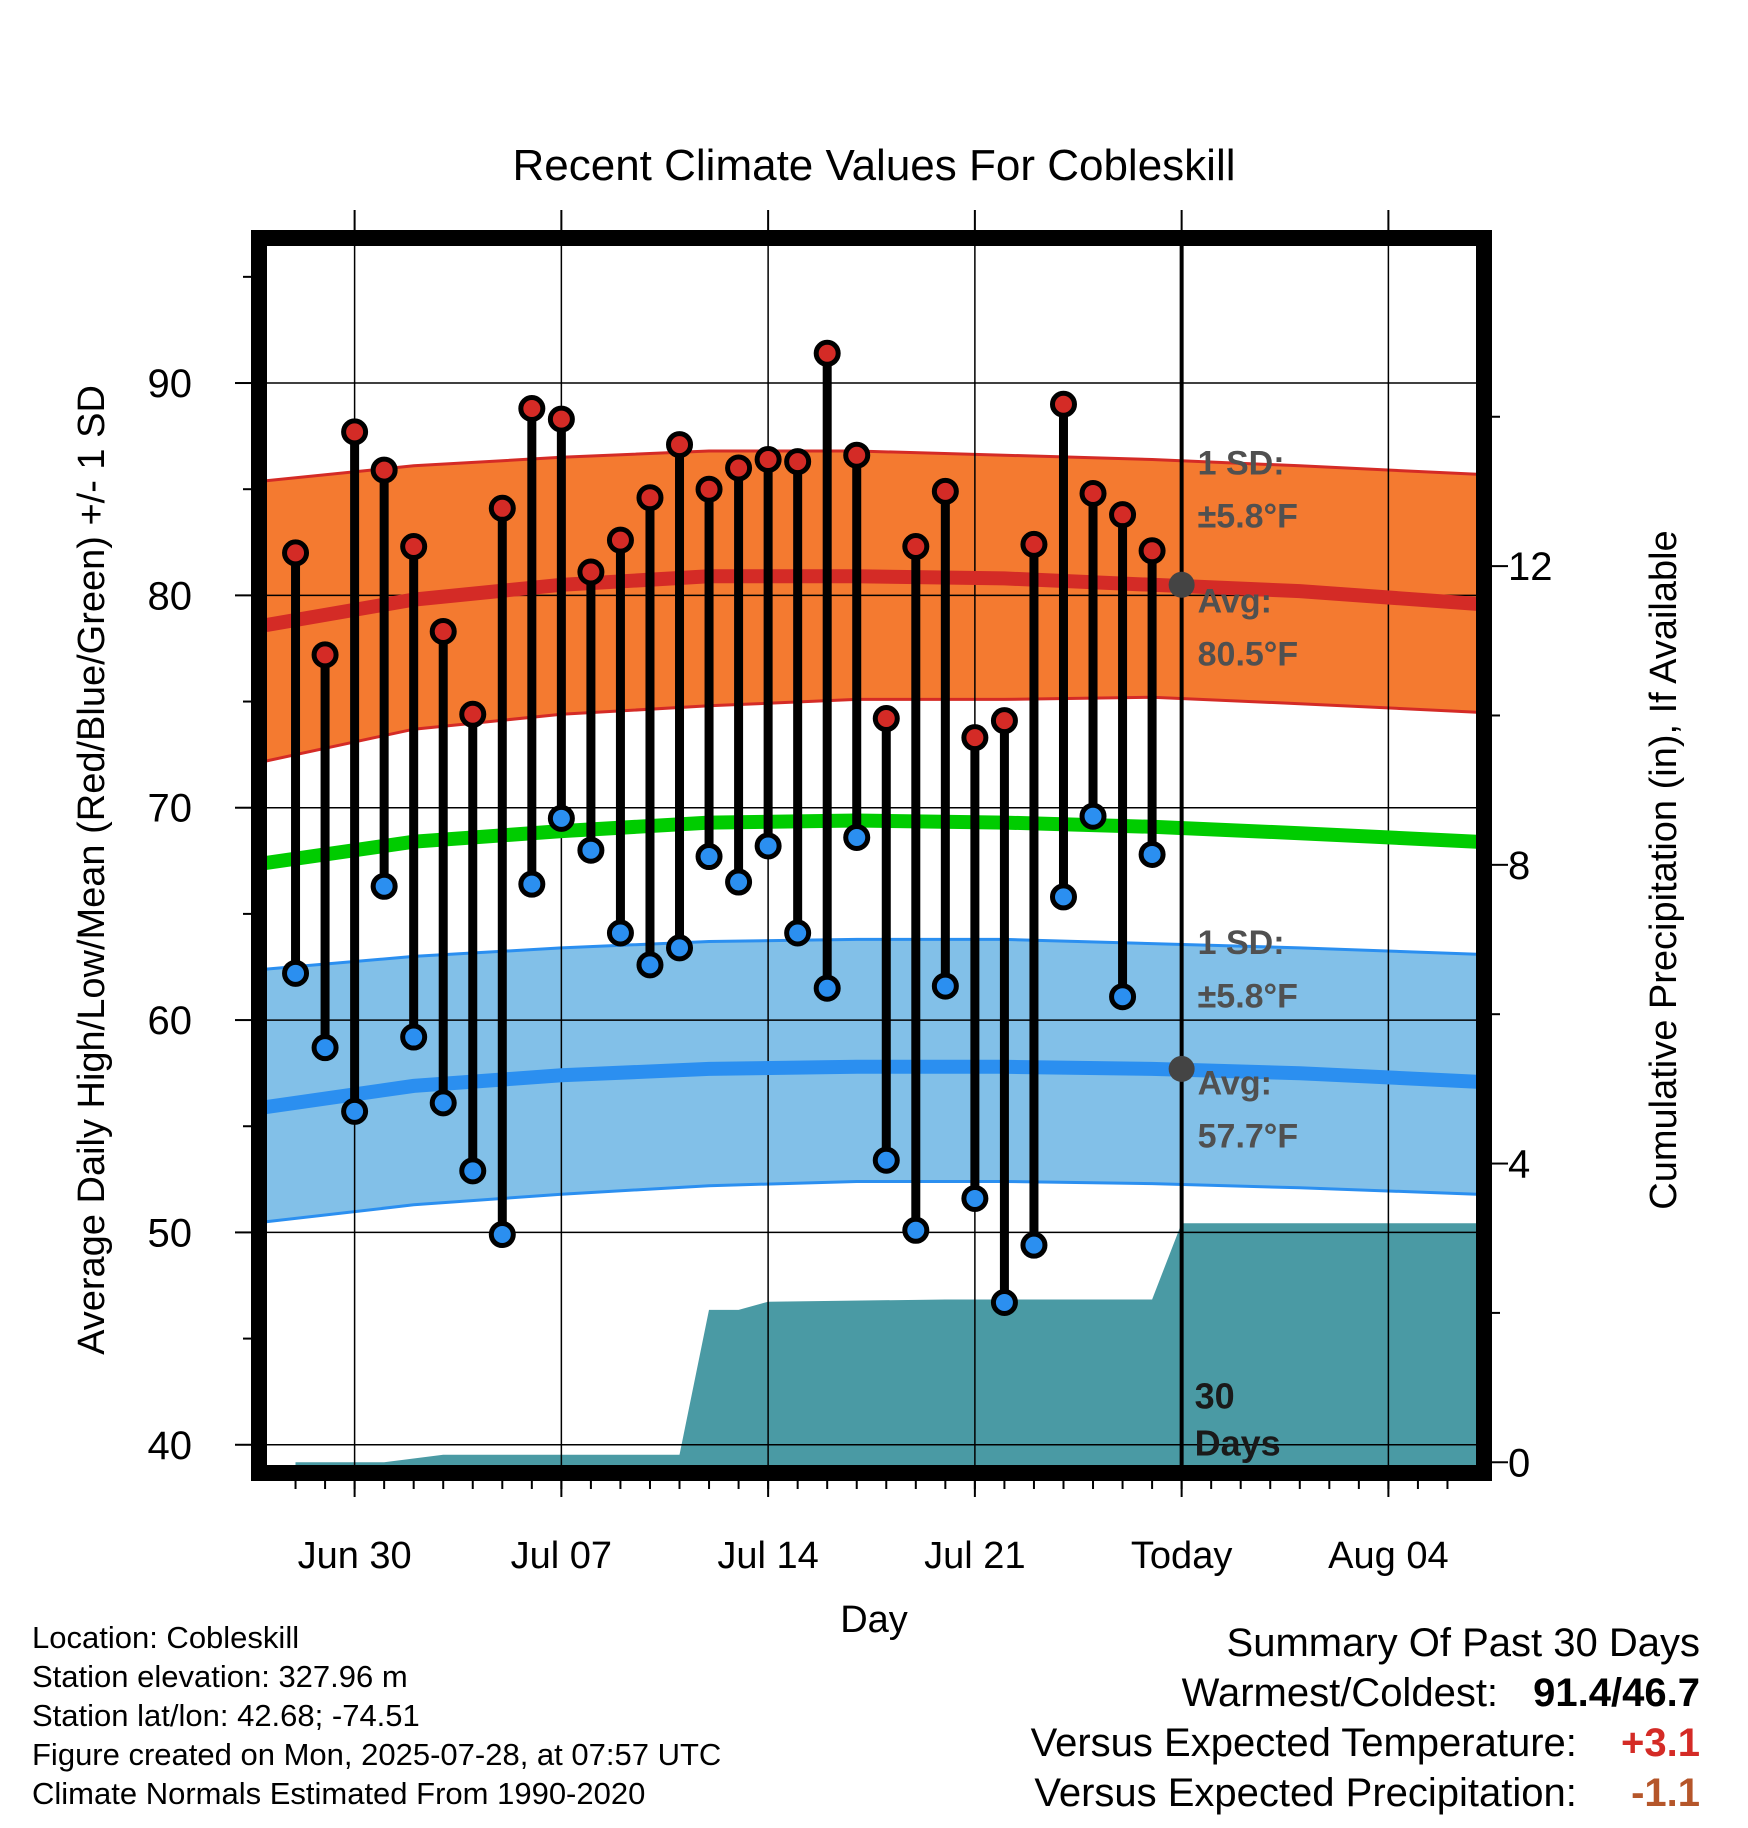  Describe the element at coordinates (873, 165) in the screenshot. I see `chart-title: Recent Climate Values For Cobleskill` at that location.